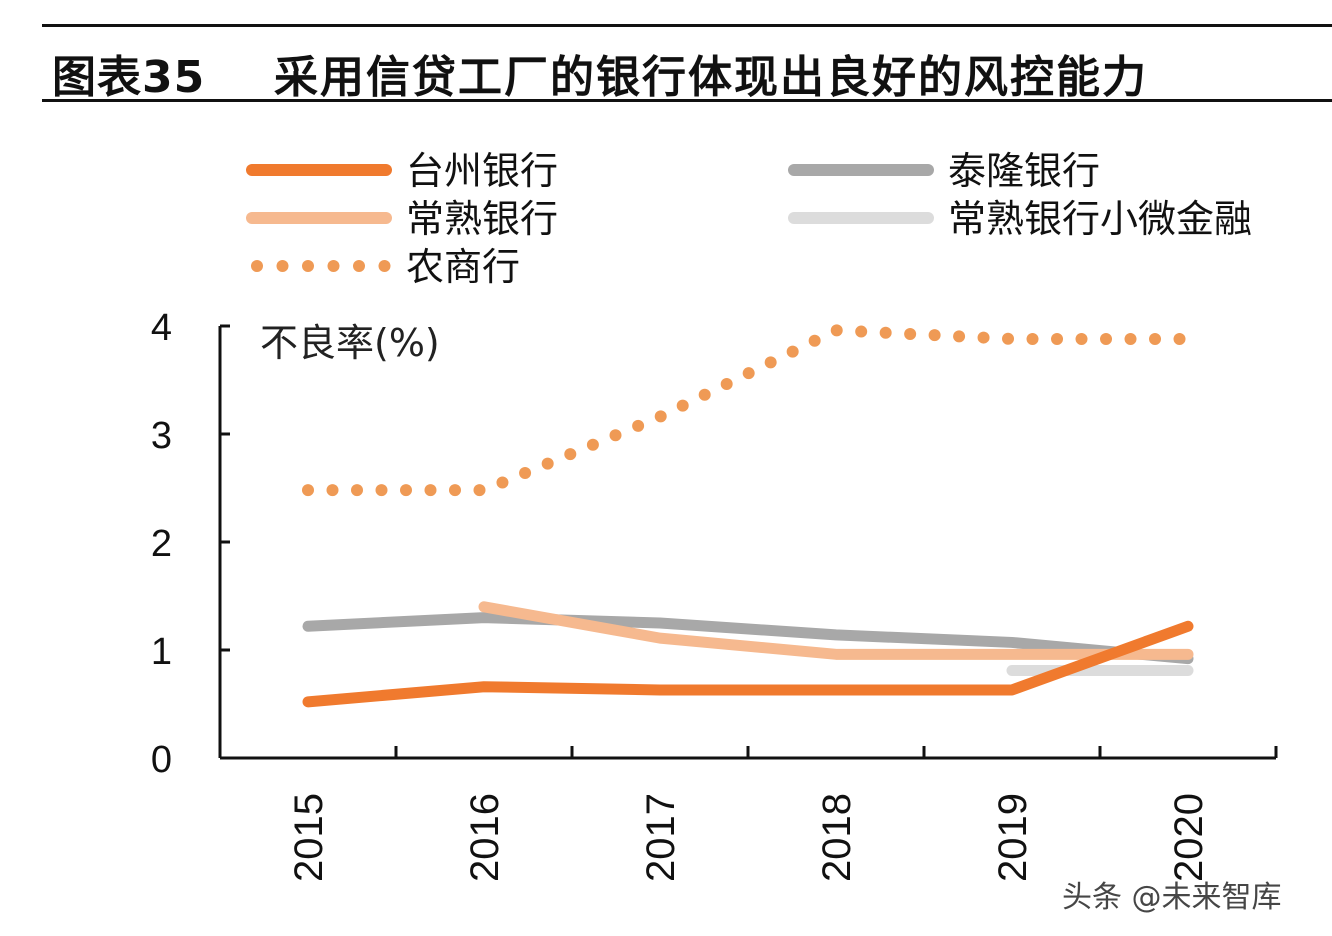  I want to click on x-tick-label: 2015, so click(309, 837).